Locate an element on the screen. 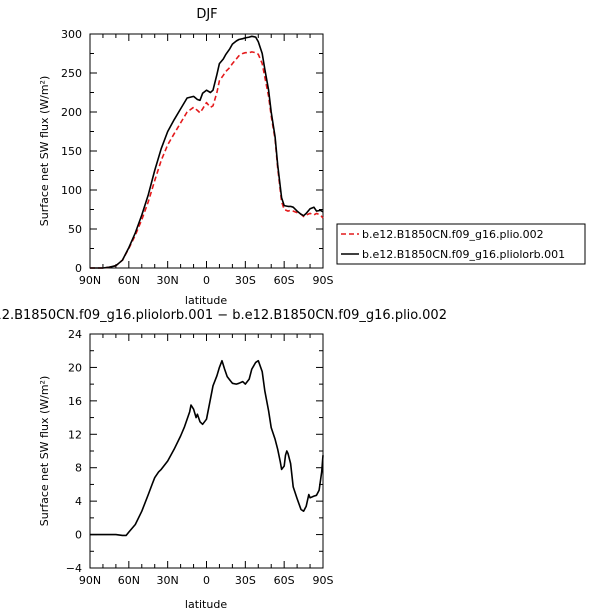 The width and height of the screenshot is (616, 616). bottom-panel-x-tick-label: 60S is located at coordinates (284, 580).